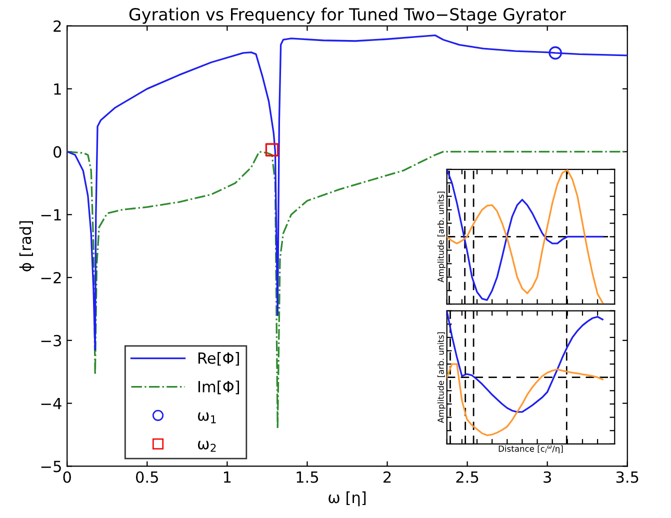 Image resolution: width=671 pixels, height=518 pixels. I want to click on x-tick-label: 1.5, so click(307, 477).